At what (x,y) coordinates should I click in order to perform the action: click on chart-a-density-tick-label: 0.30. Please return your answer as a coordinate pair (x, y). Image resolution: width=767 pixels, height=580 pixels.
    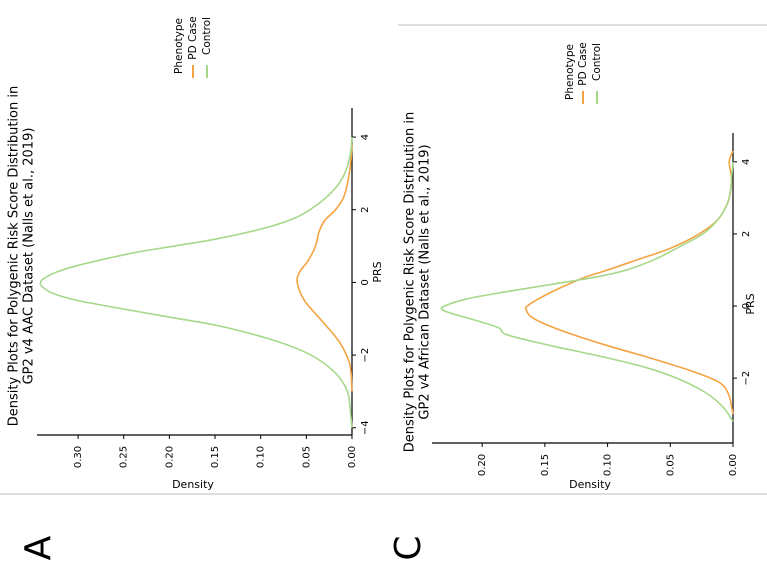
    Looking at the image, I should click on (78, 457).